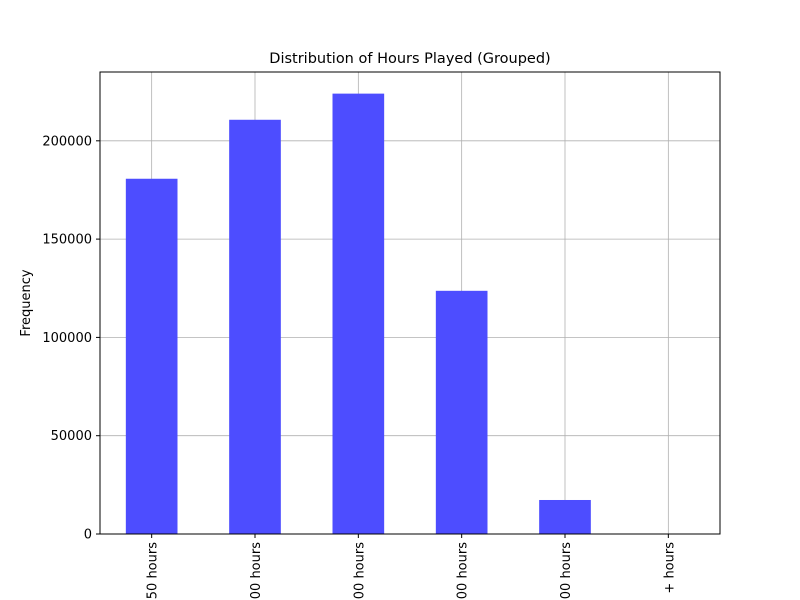 This screenshot has width=800, height=600. I want to click on x-tick-label: + hours, so click(669, 568).